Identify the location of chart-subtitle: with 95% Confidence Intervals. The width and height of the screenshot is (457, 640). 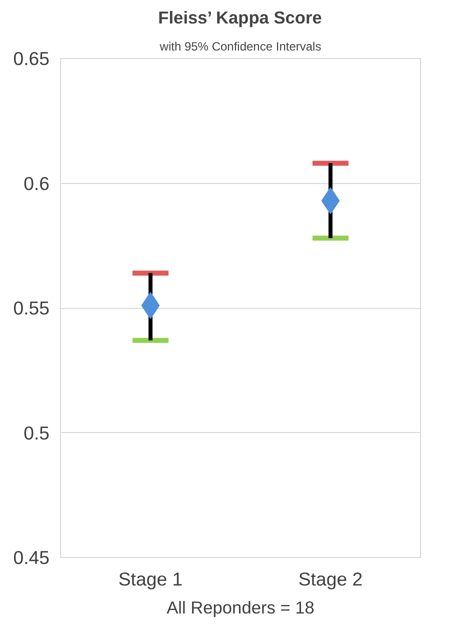
(240, 47).